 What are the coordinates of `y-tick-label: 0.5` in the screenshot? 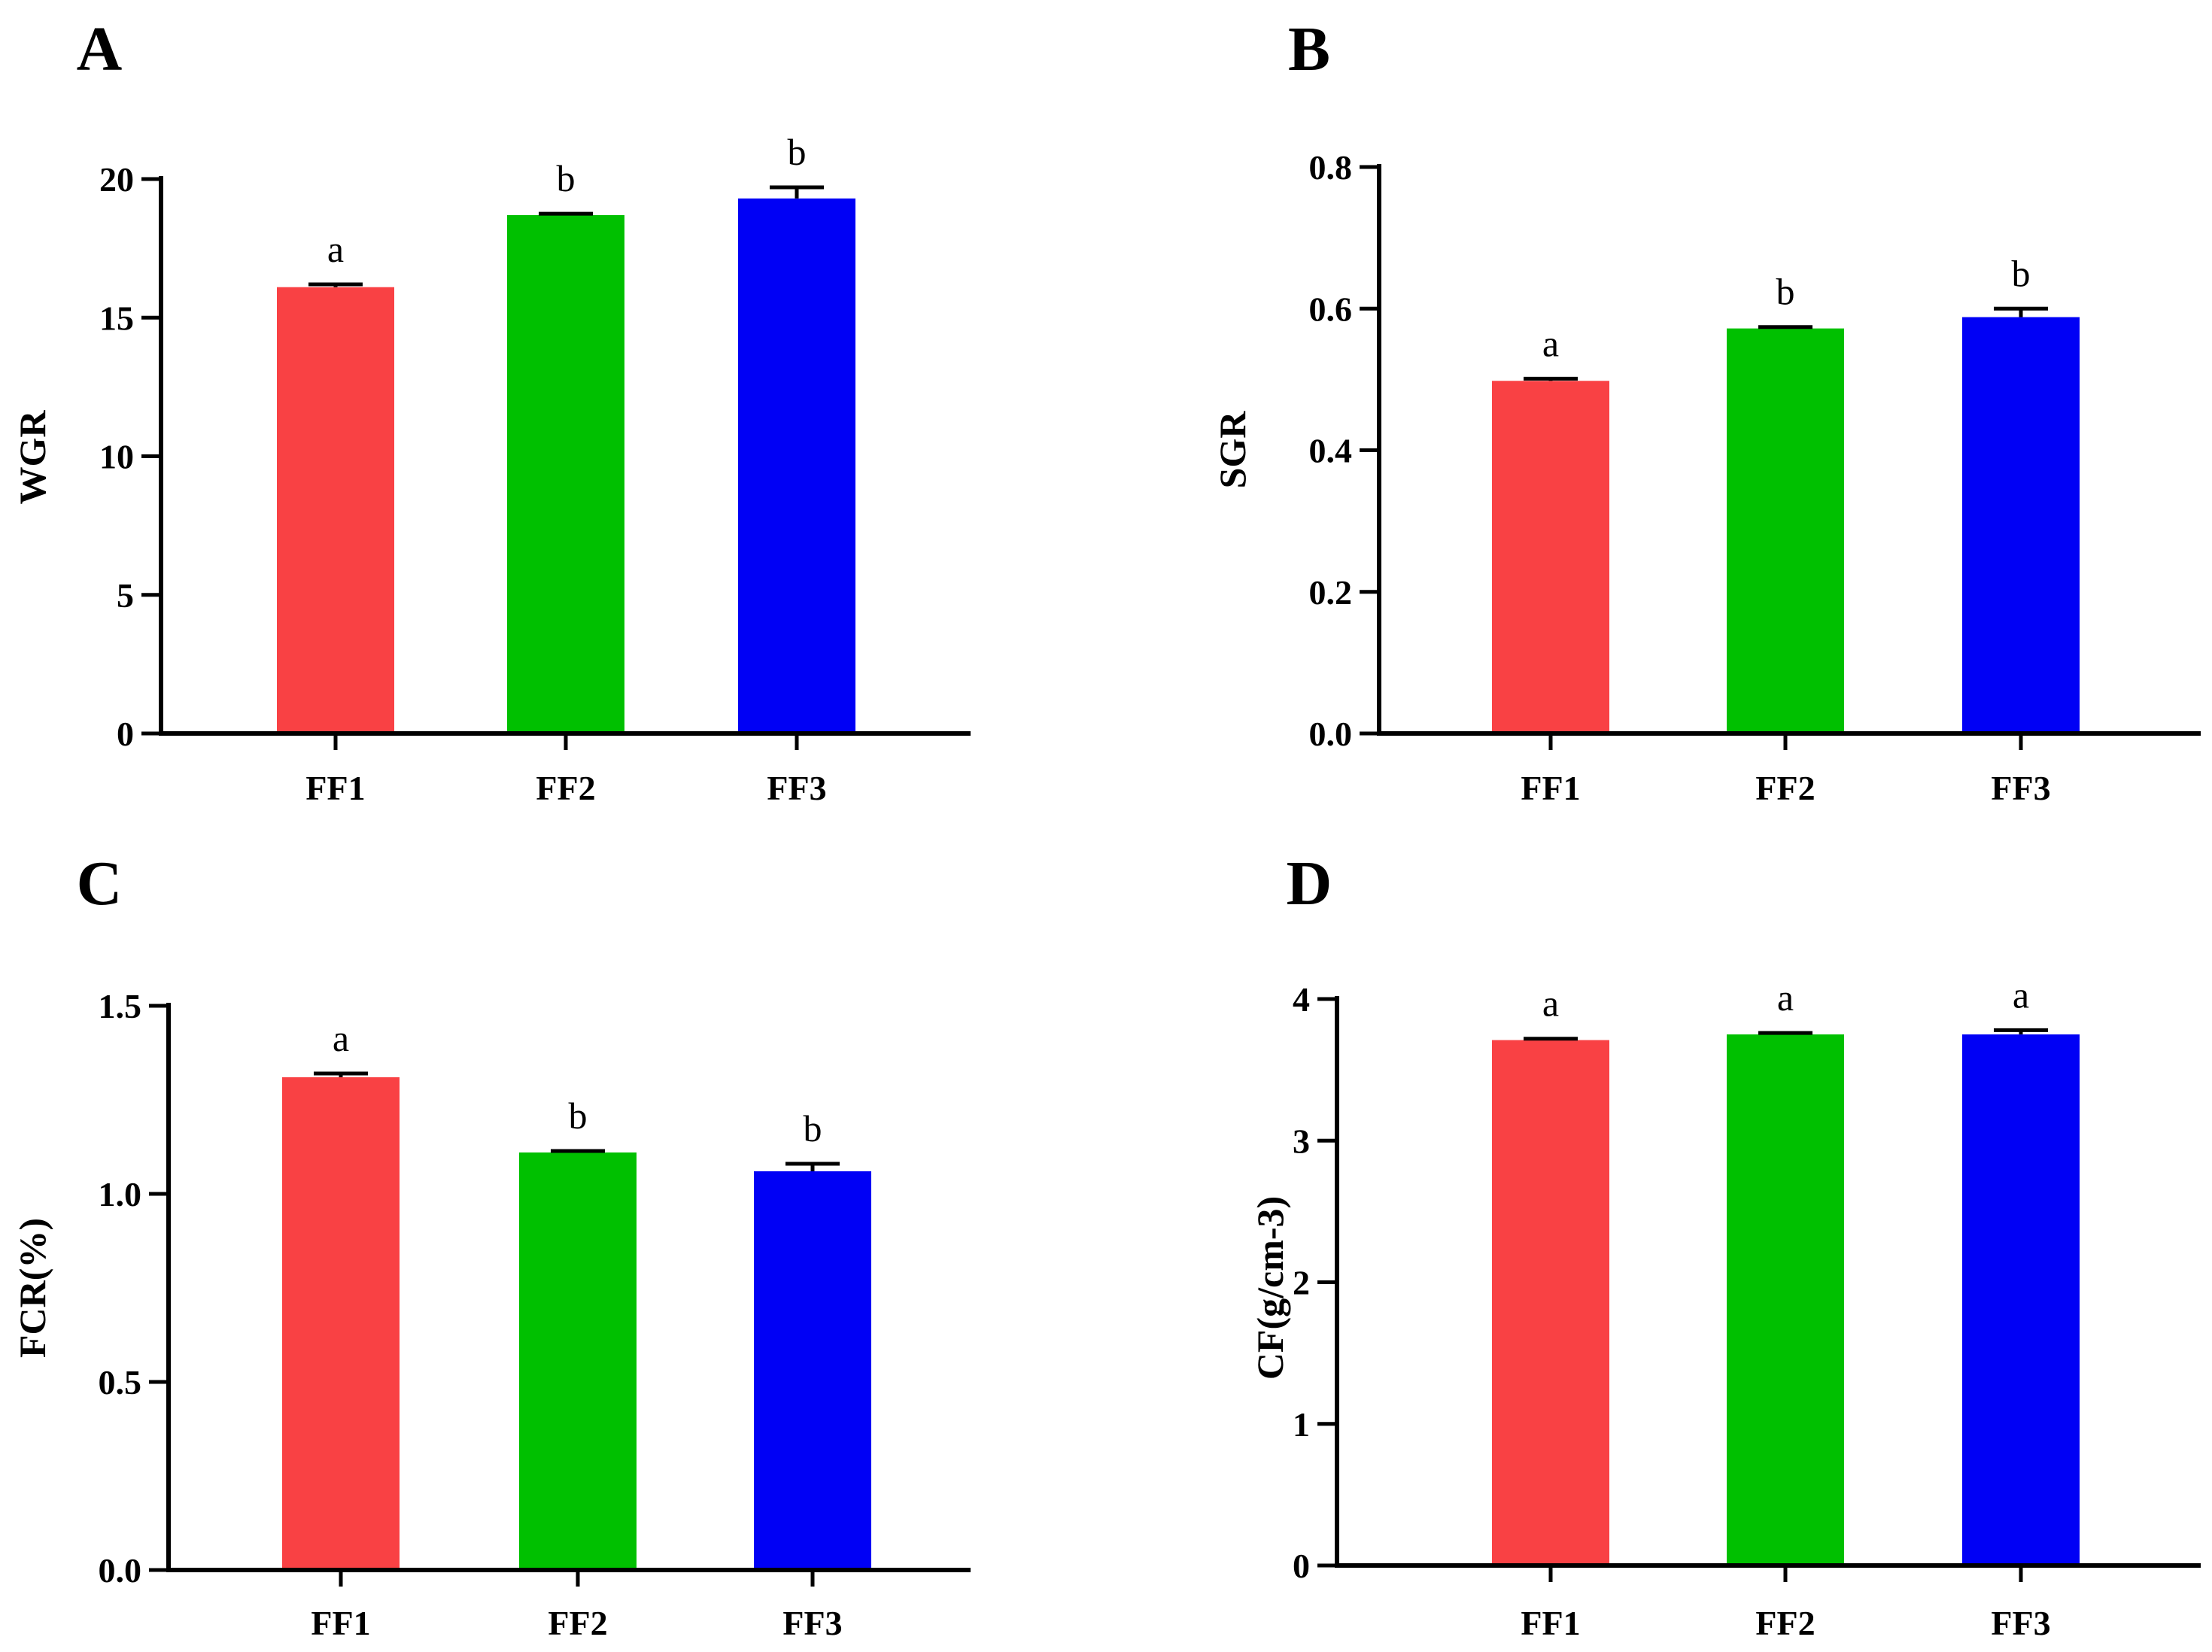 It's located at (120, 1382).